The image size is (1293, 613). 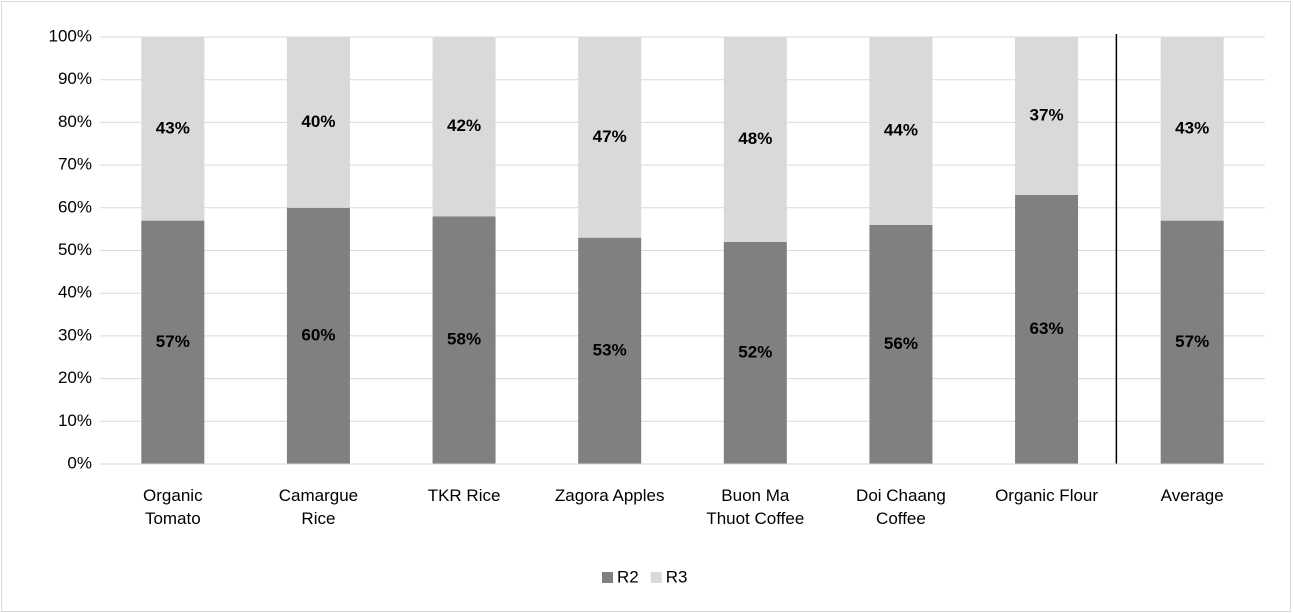 I want to click on y-tick-label: 30%, so click(x=75, y=334).